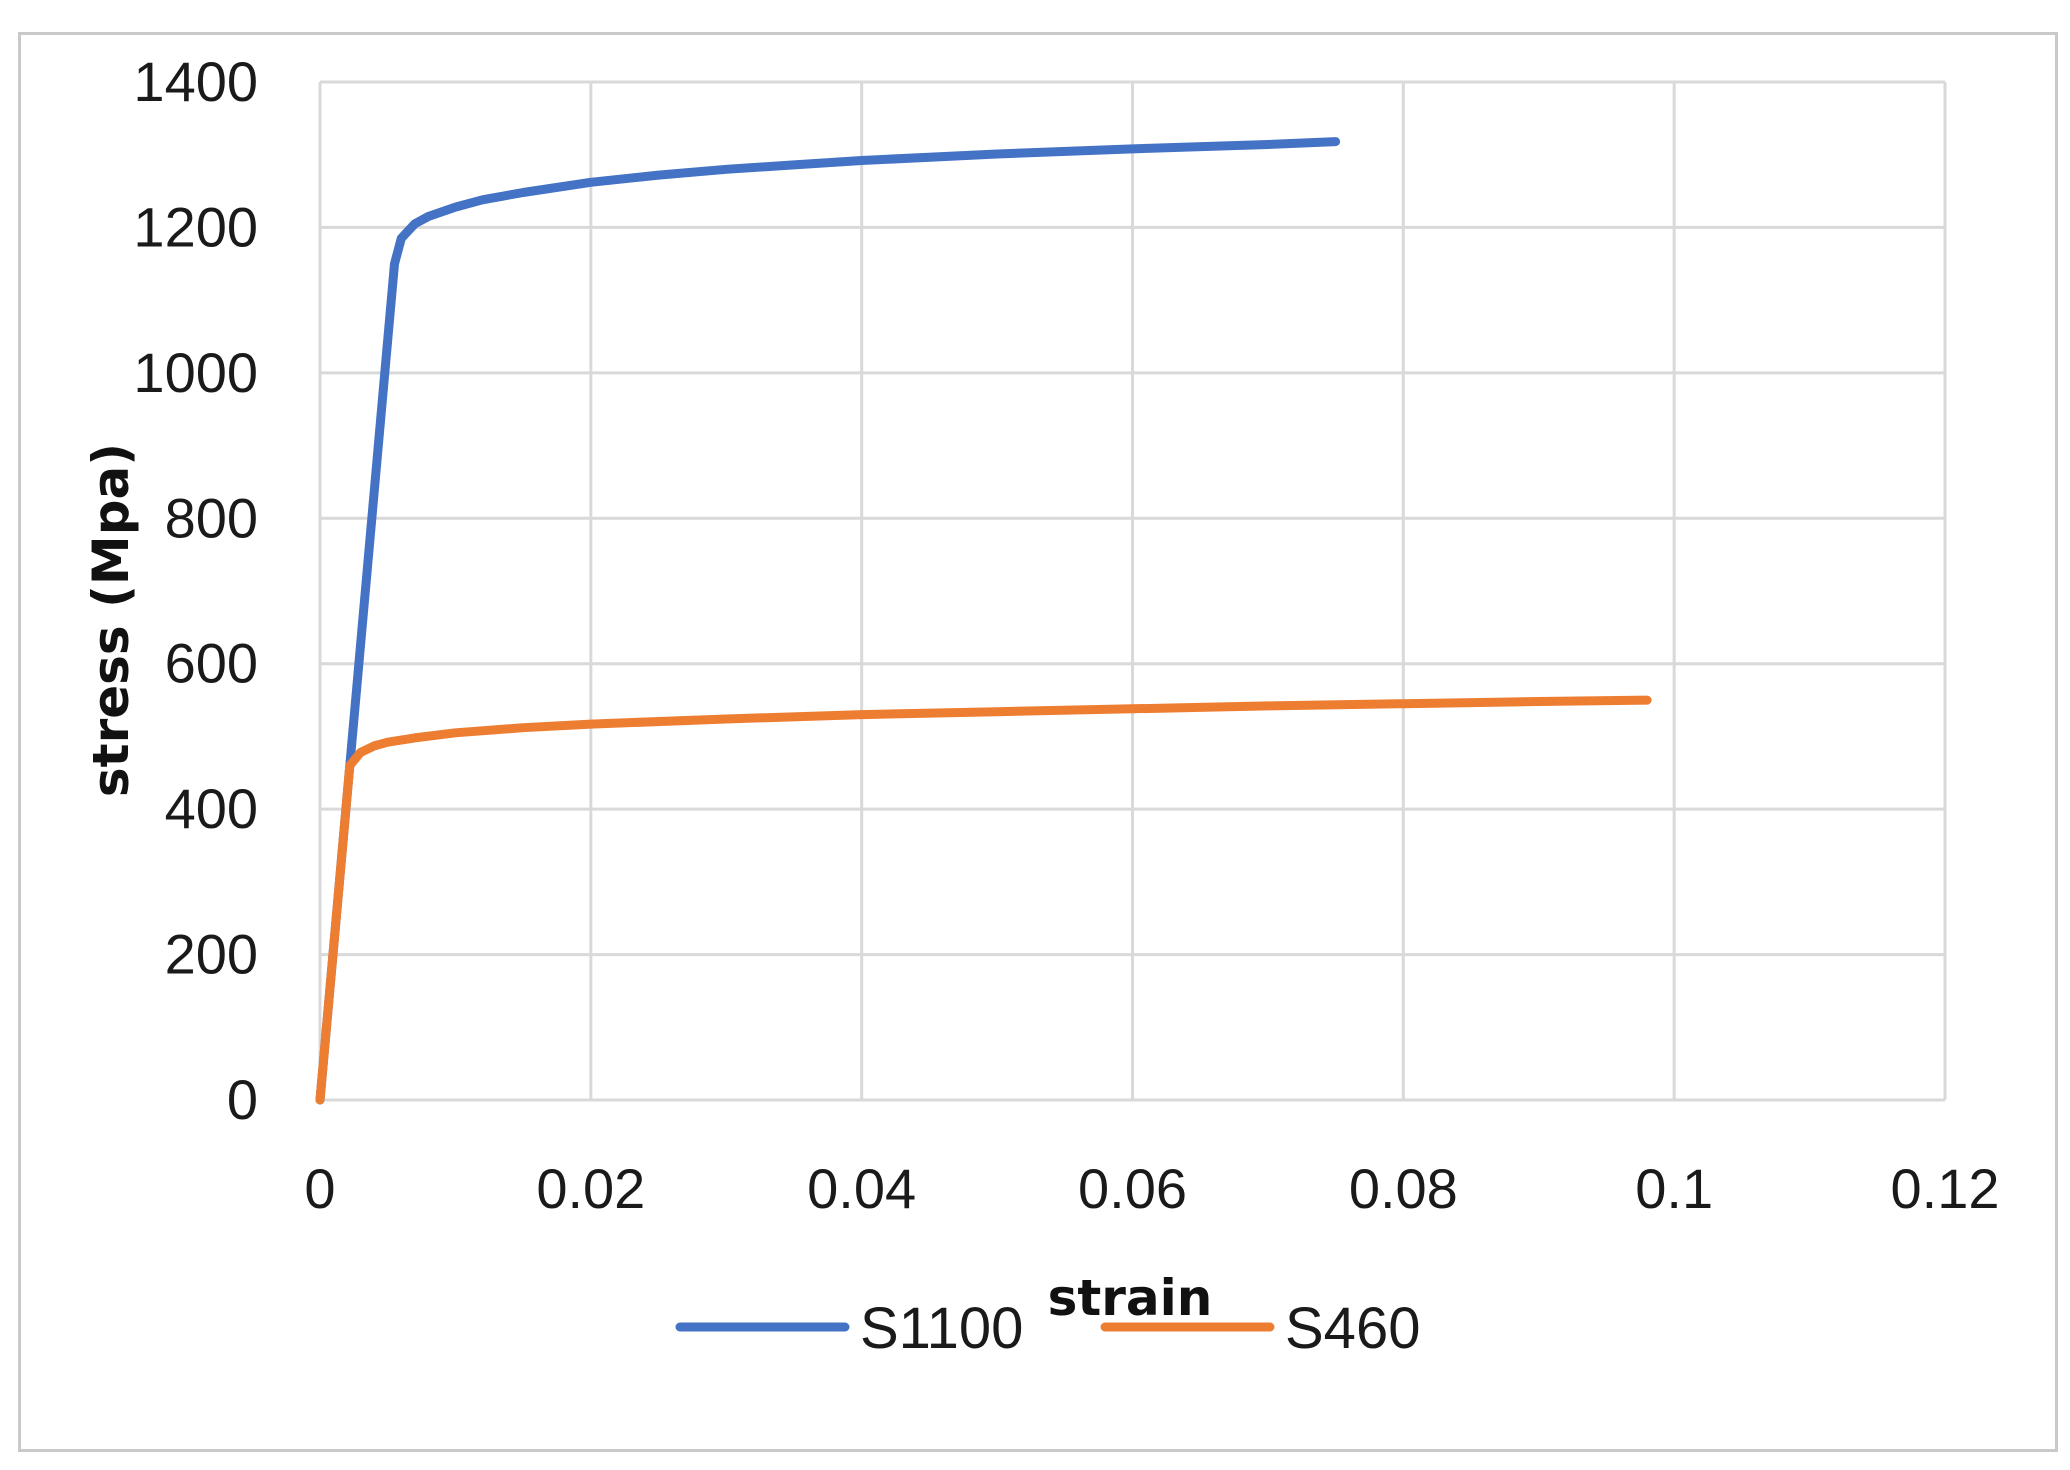 This screenshot has height=1470, width=2070. I want to click on x-axis-ticks: 0 0.02 0.04 0.06 0.08 0.1 0.12, so click(1151, 1188).